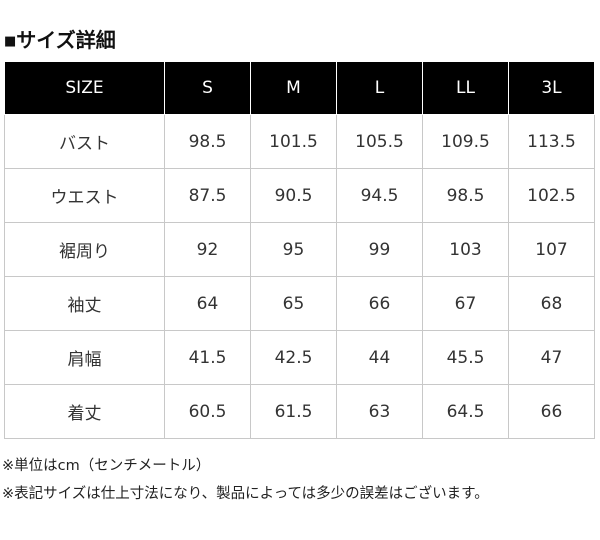 The height and width of the screenshot is (540, 600). I want to click on row-label: バスト, so click(84, 141).